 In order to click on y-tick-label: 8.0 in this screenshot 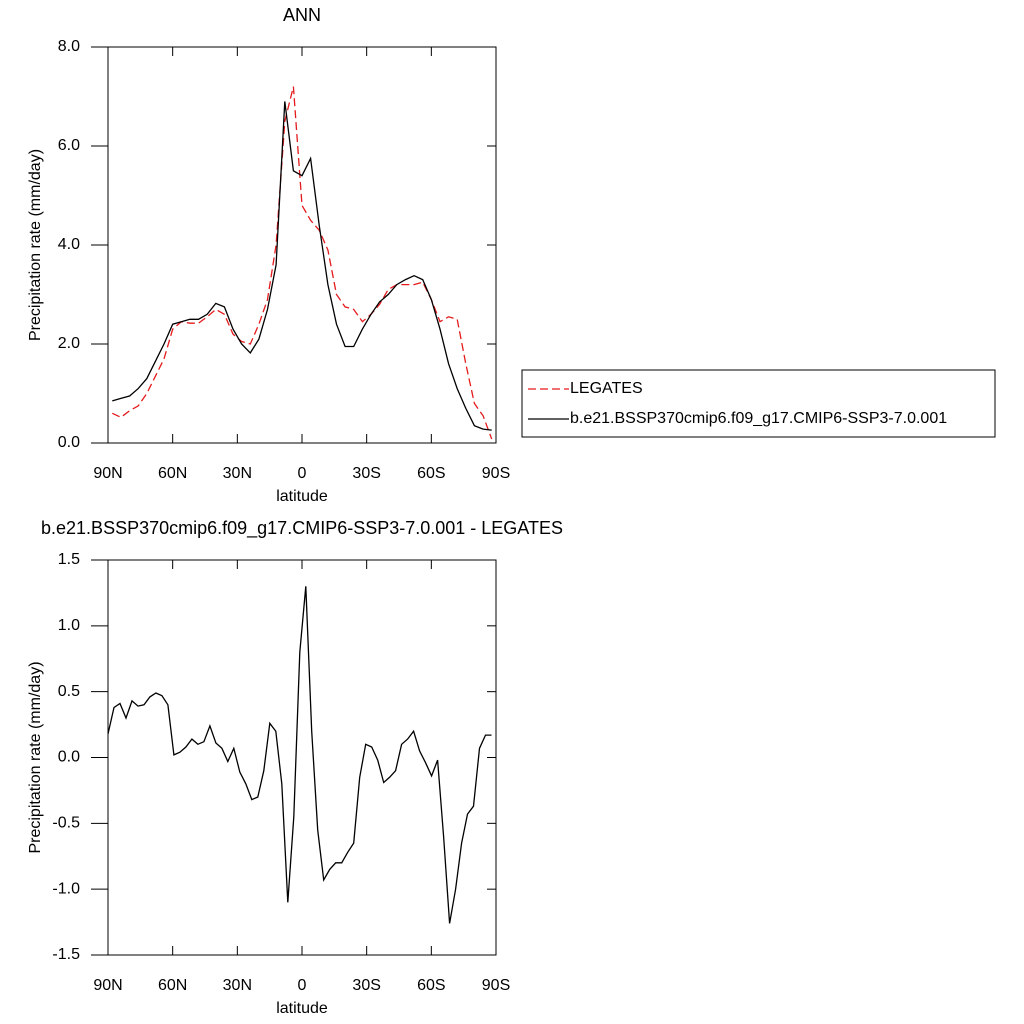, I will do `click(69, 46)`.